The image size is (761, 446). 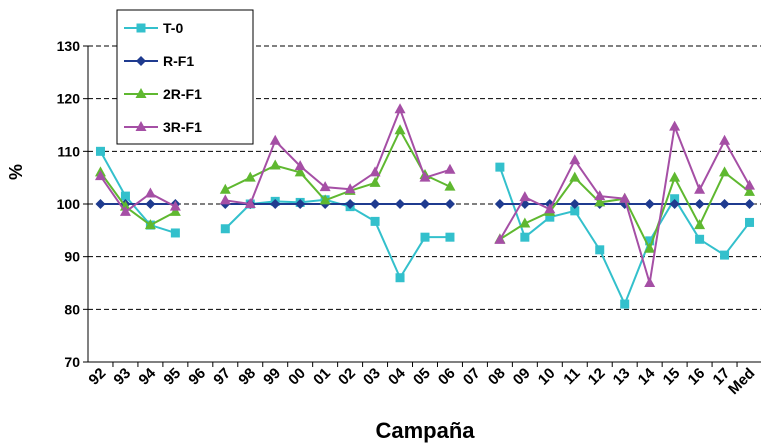 What do you see at coordinates (72, 362) in the screenshot?
I see `y-tick-label: 70` at bounding box center [72, 362].